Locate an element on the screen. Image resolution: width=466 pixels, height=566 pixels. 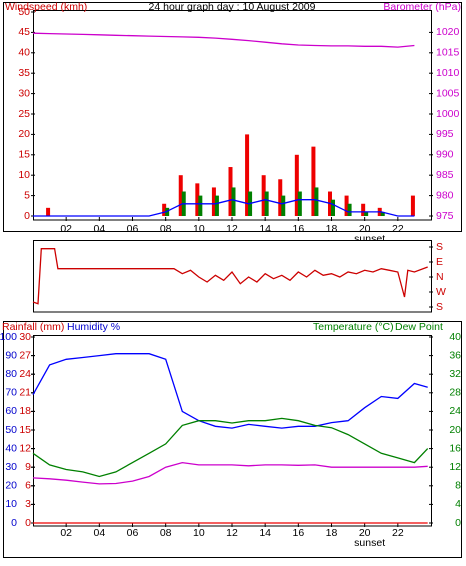
y3-tick-label: 12 is located at coordinates (25, 448).